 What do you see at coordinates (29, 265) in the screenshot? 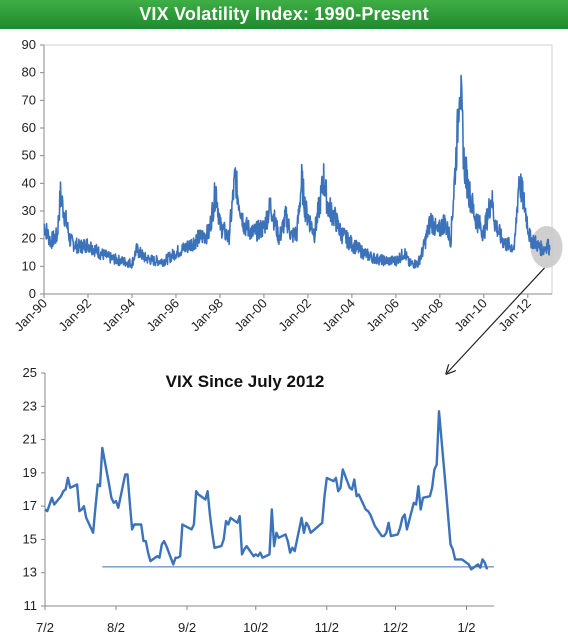
I see `top-y-tick-label: 10` at bounding box center [29, 265].